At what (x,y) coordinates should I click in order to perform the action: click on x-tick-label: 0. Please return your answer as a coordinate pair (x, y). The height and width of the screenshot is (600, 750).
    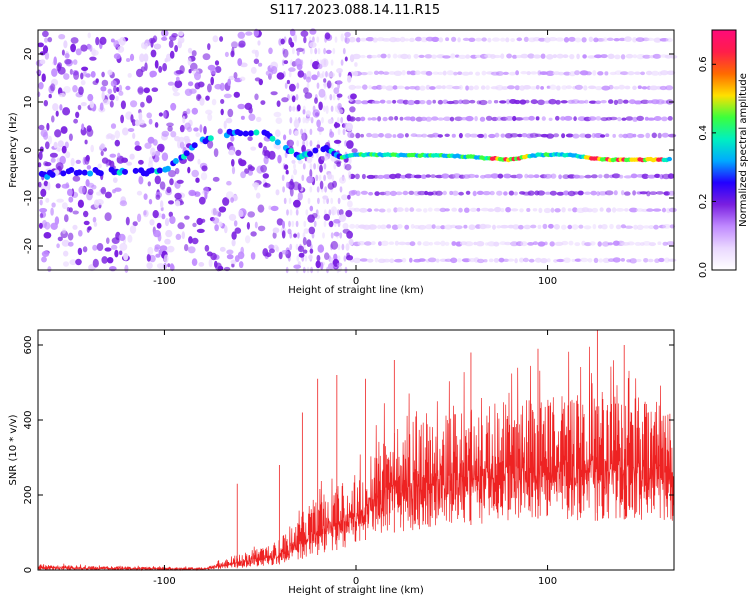
    Looking at the image, I should click on (356, 581).